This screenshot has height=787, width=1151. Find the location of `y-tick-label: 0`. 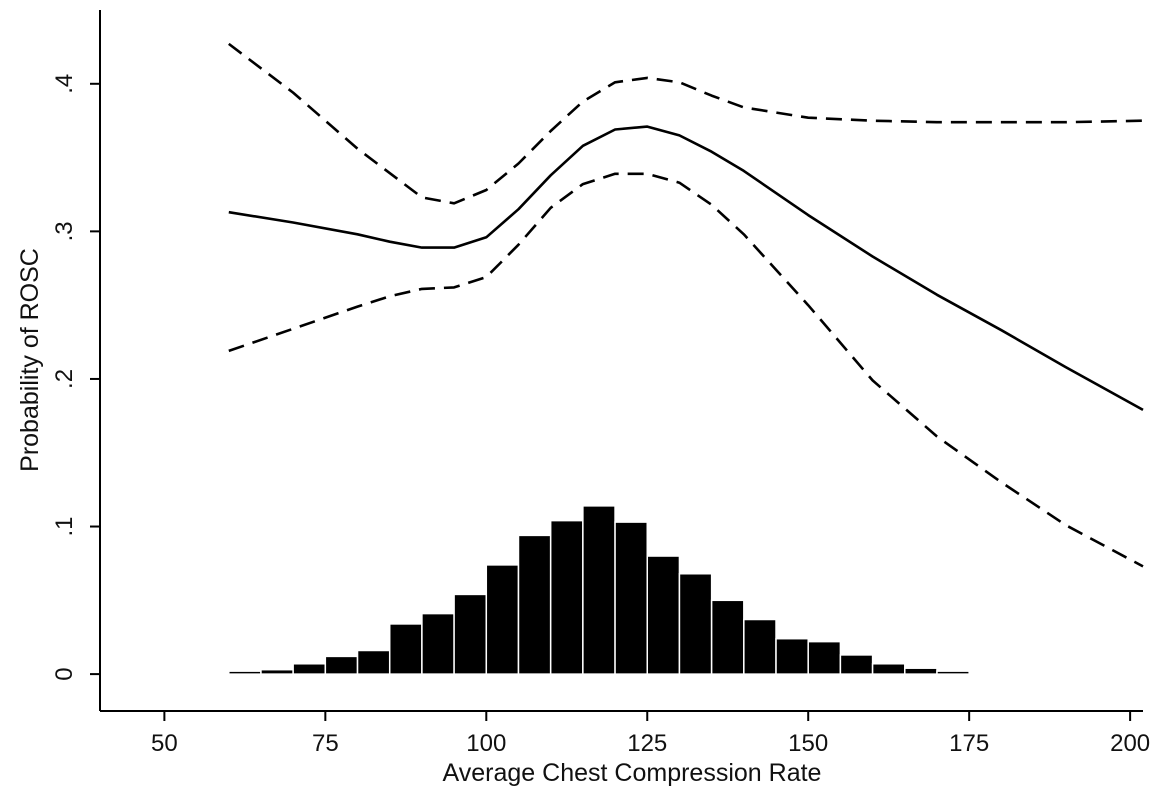

y-tick-label: 0 is located at coordinates (64, 673).